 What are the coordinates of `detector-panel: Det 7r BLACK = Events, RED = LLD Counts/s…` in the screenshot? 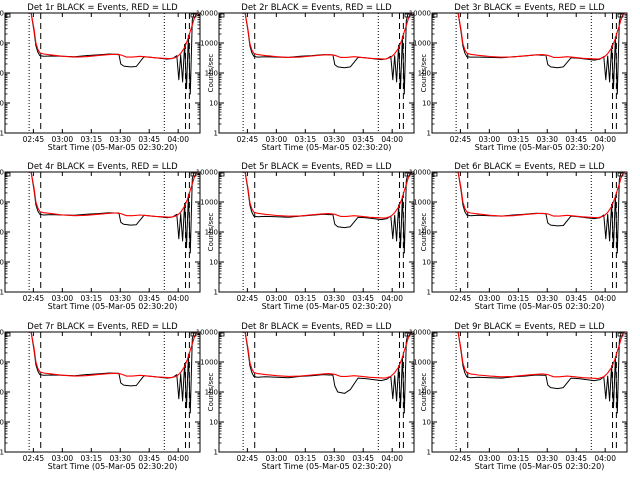 It's located at (100, 396).